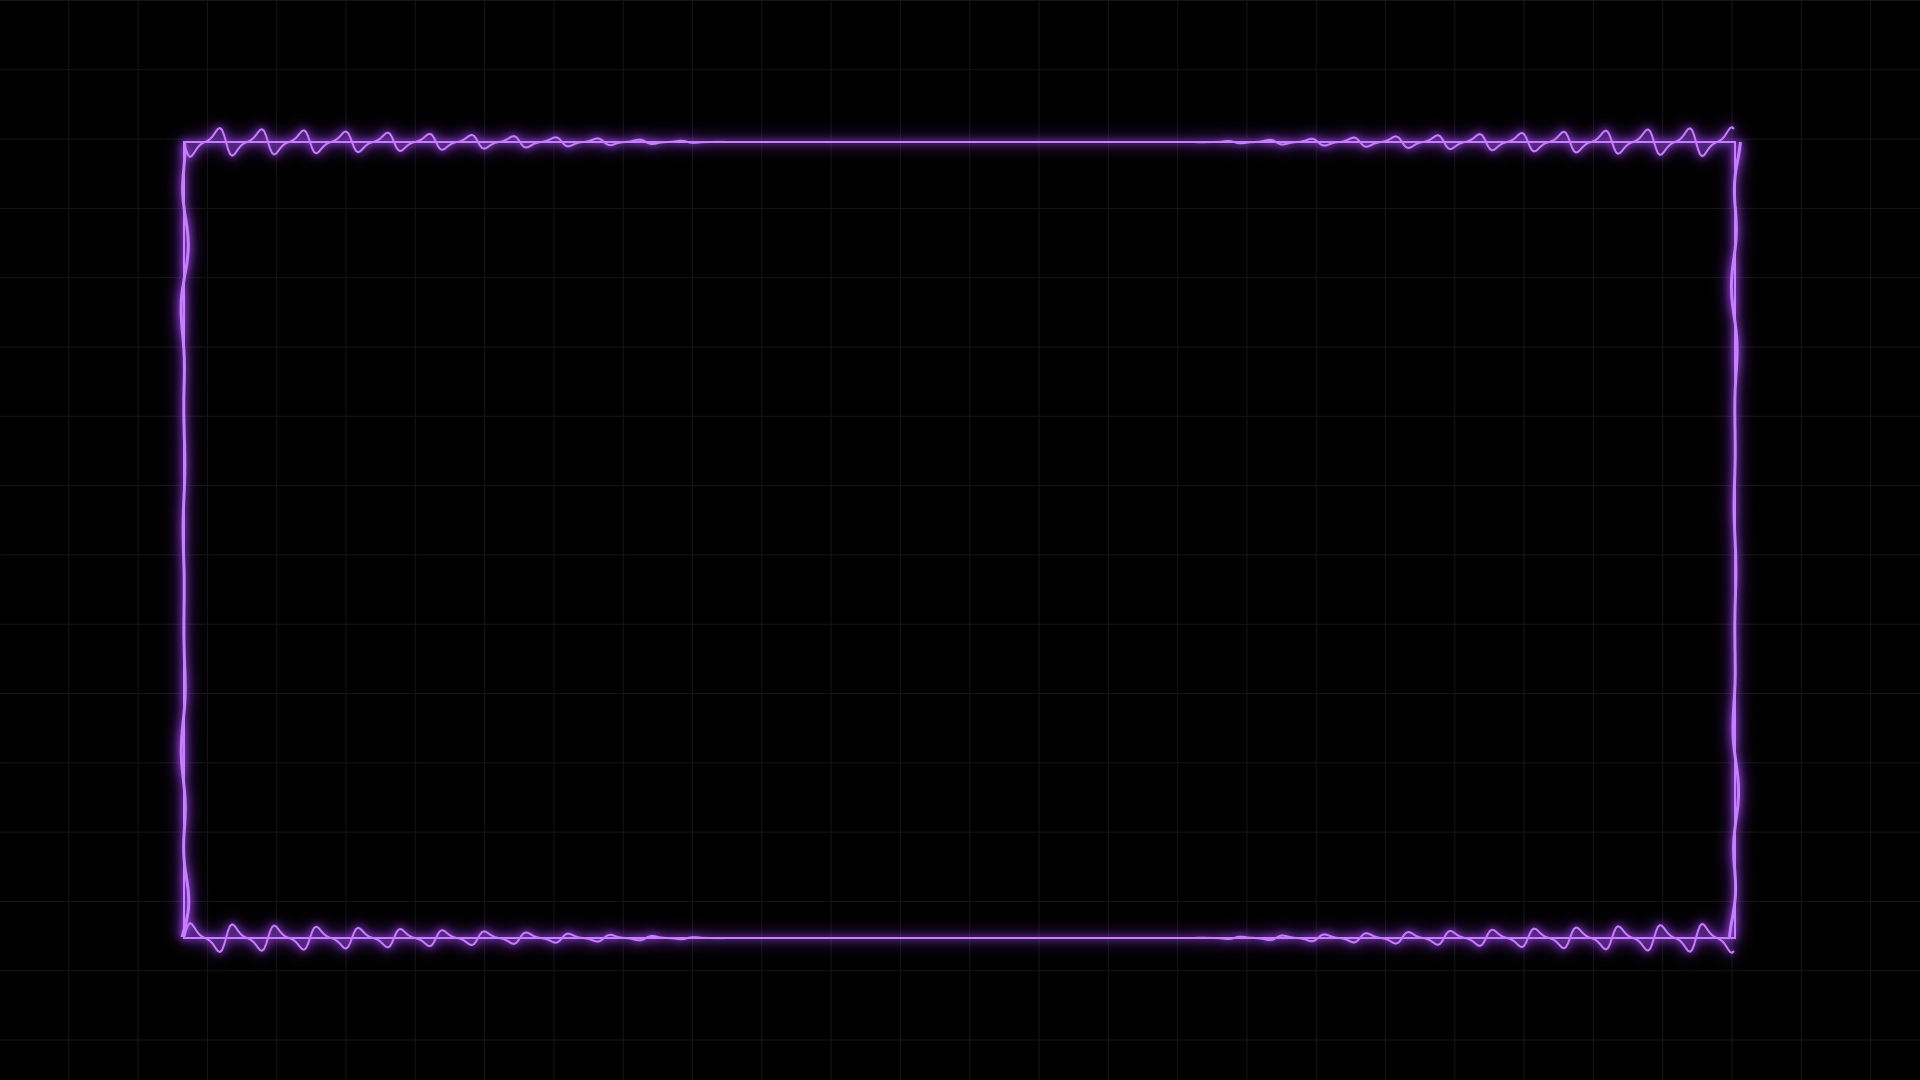  Describe the element at coordinates (959, 142) in the screenshot. I see `top-wave` at that location.